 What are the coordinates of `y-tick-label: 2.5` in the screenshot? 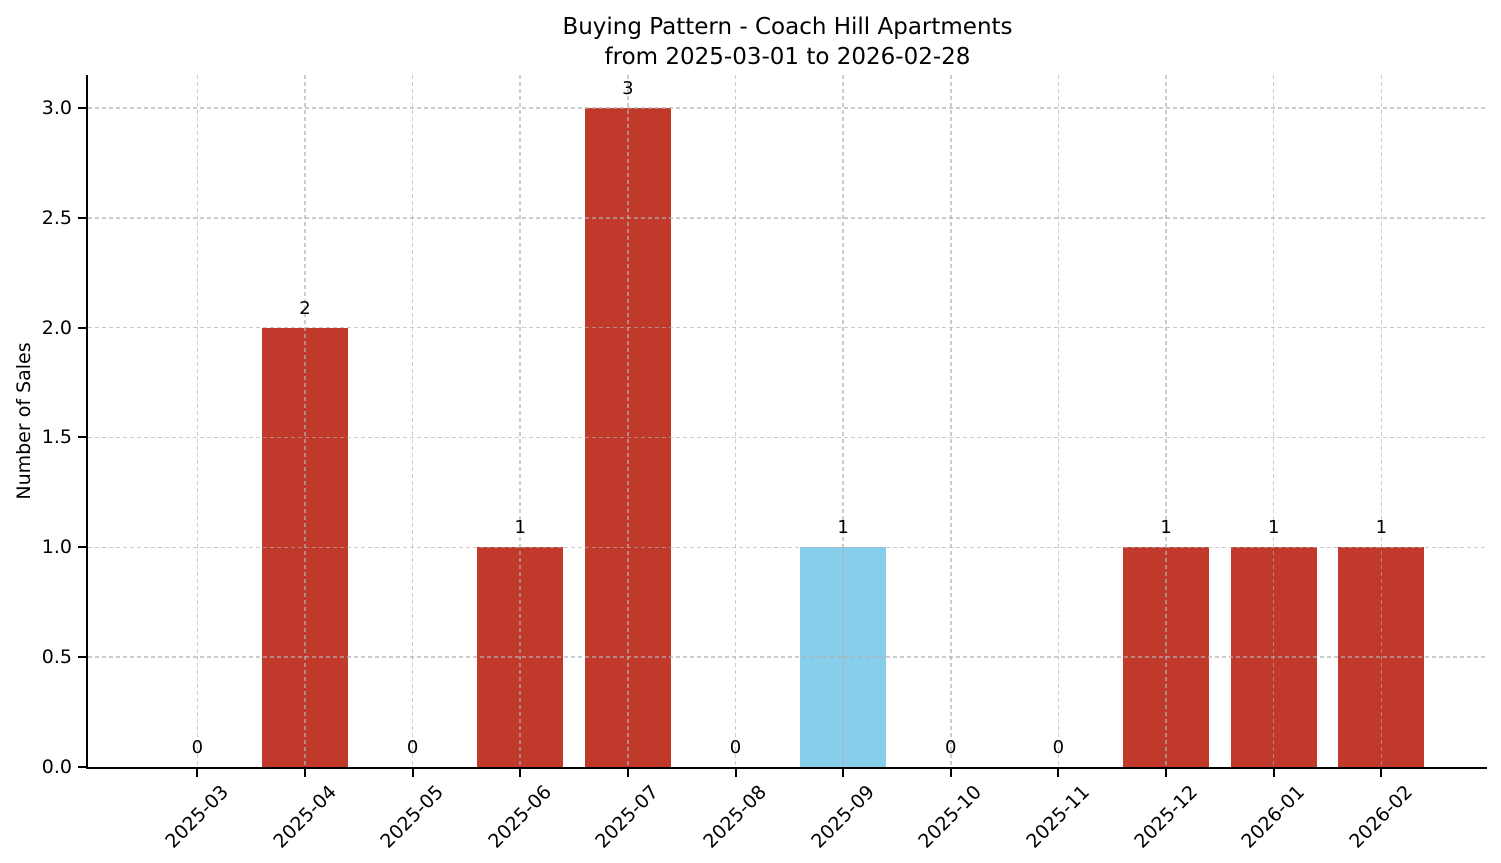 It's located at (56, 217).